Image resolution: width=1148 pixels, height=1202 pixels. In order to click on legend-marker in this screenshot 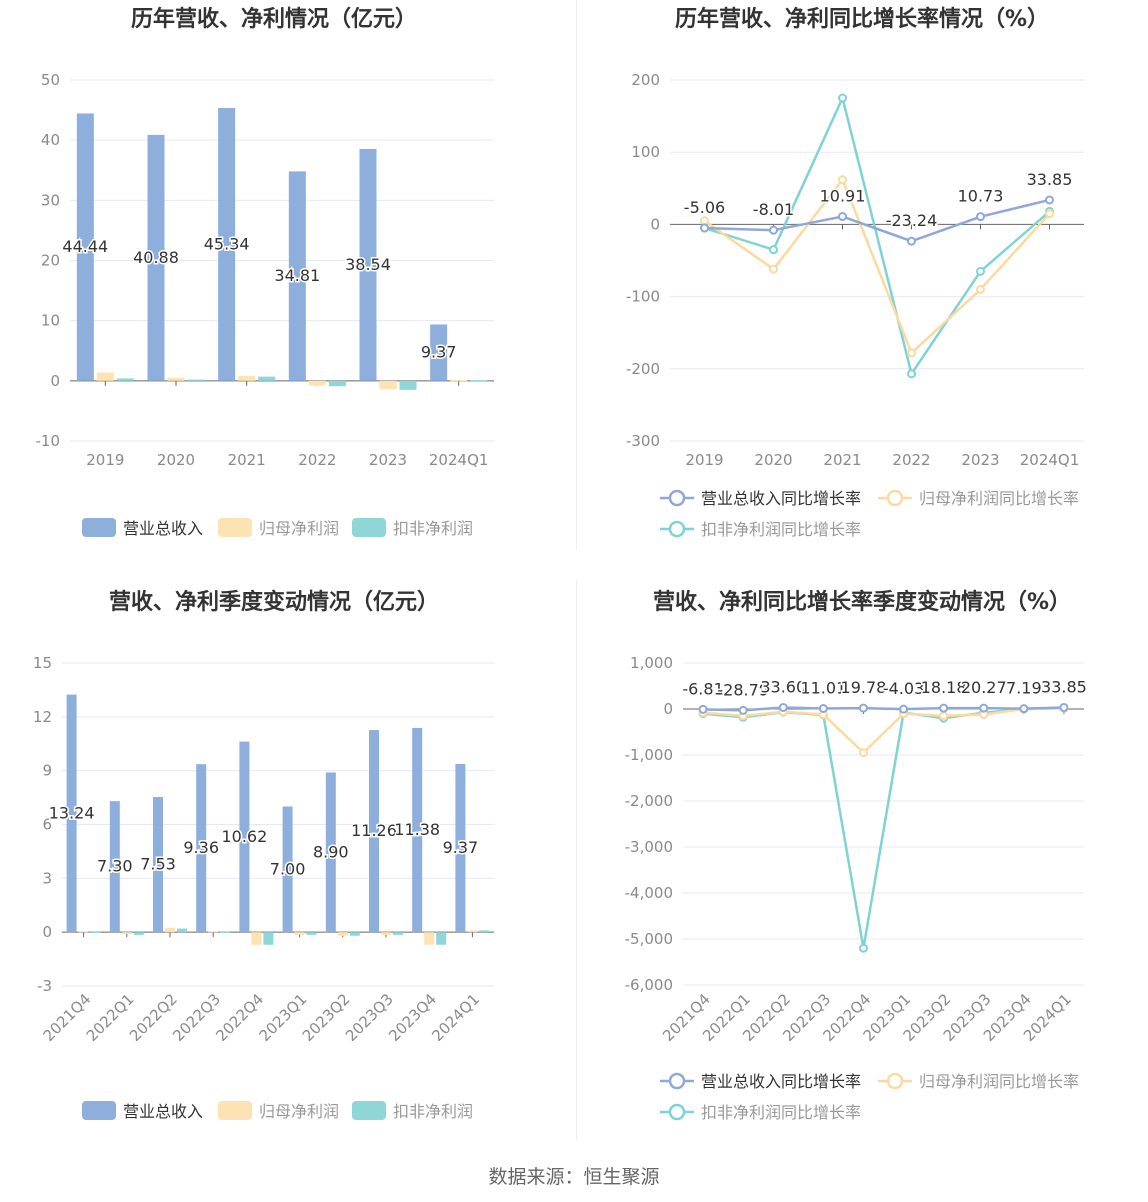, I will do `click(895, 498)`.